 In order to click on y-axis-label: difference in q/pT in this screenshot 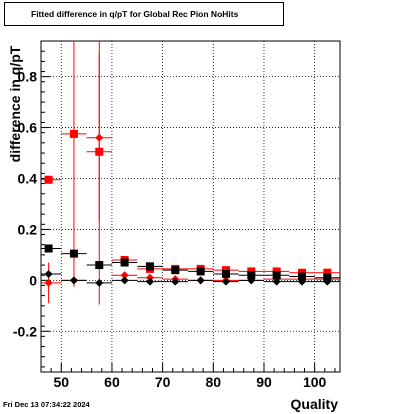, I will do `click(15, 104)`.